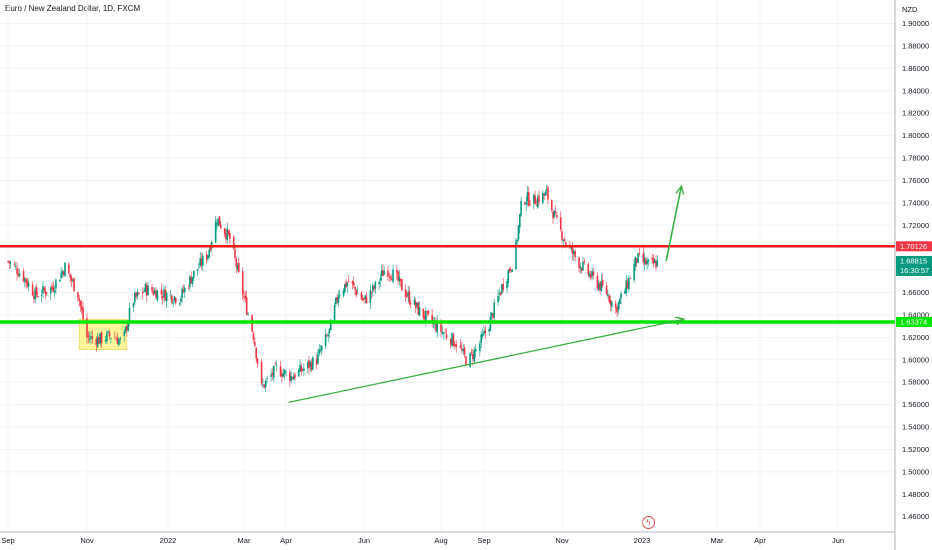 The width and height of the screenshot is (932, 550). I want to click on last-price-tag-countdown: 16:30:57, so click(914, 270).